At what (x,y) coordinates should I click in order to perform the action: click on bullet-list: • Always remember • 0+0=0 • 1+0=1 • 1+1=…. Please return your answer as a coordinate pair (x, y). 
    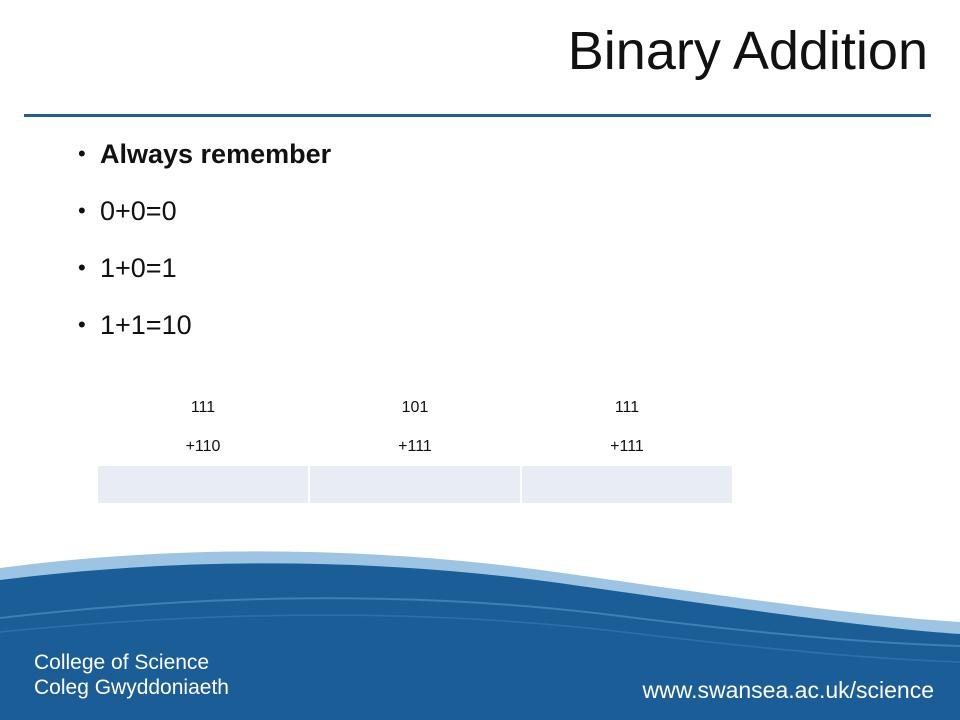
    Looking at the image, I should click on (204, 248).